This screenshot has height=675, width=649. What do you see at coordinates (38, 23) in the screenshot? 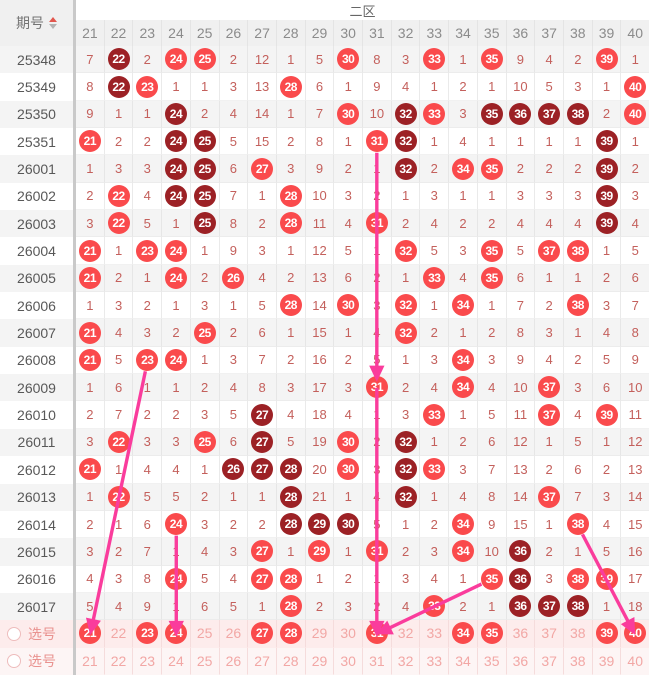
I see `issue-header: 期号` at bounding box center [38, 23].